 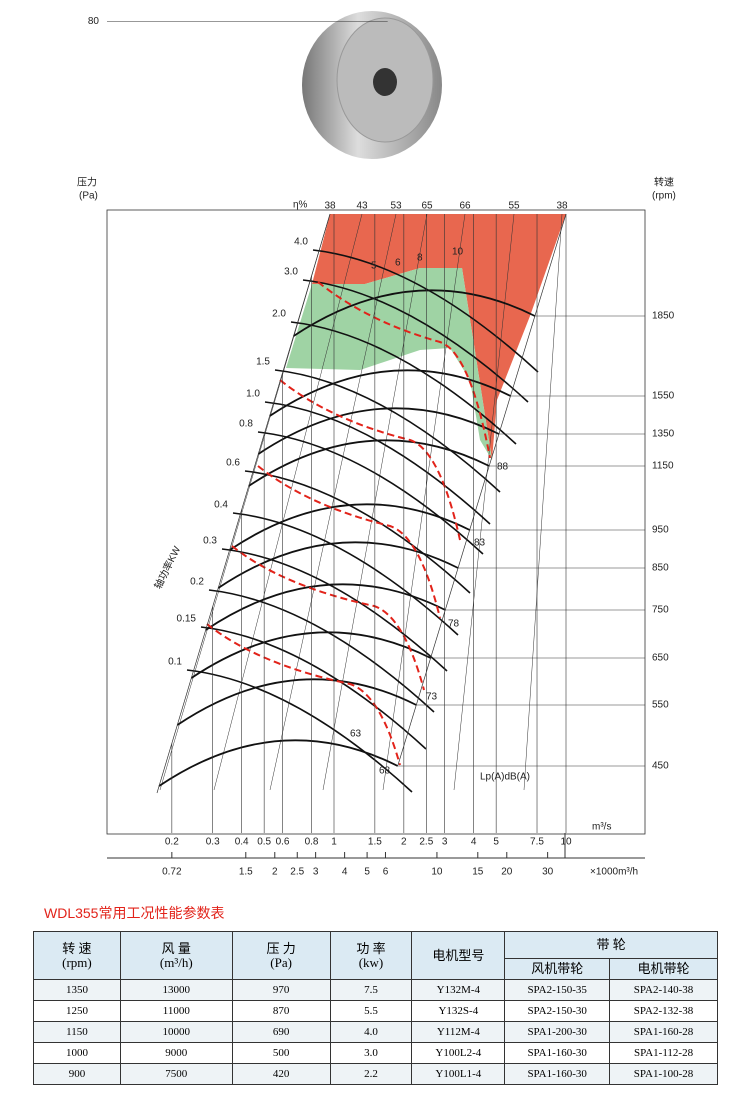 I want to click on axis-unit: (Pa), so click(x=88, y=196).